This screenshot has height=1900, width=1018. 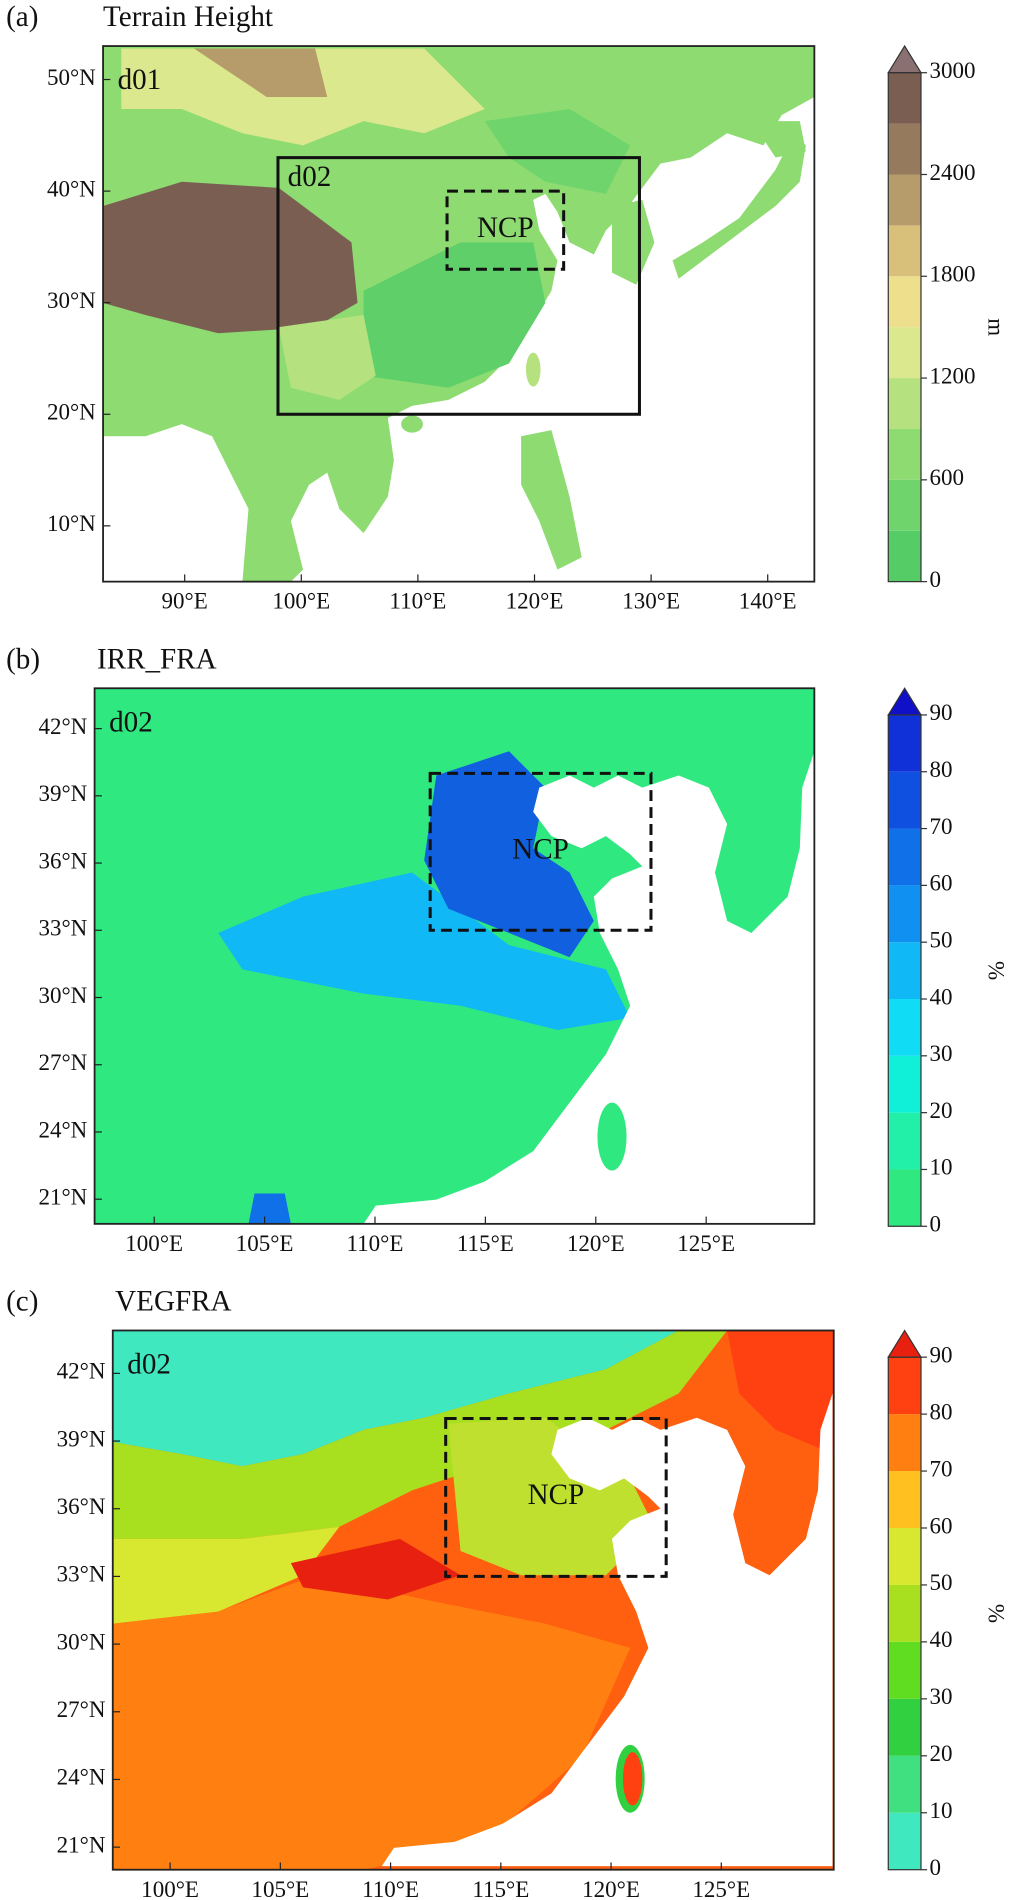 What do you see at coordinates (62, 1062) in the screenshot?
I see `y-tick-label: 27°N` at bounding box center [62, 1062].